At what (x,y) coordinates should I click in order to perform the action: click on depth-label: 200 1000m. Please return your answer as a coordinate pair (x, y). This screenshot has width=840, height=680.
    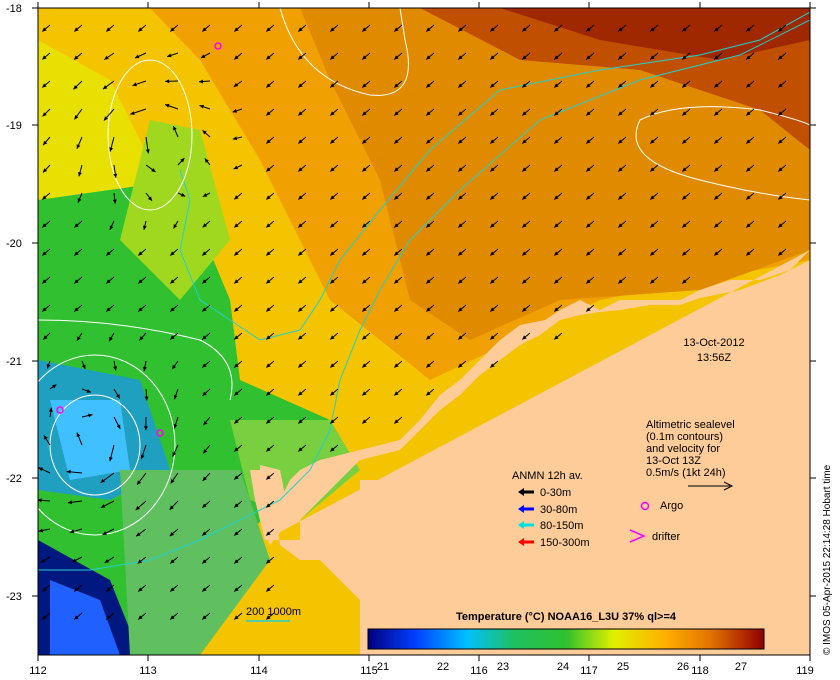
    Looking at the image, I should click on (273, 612).